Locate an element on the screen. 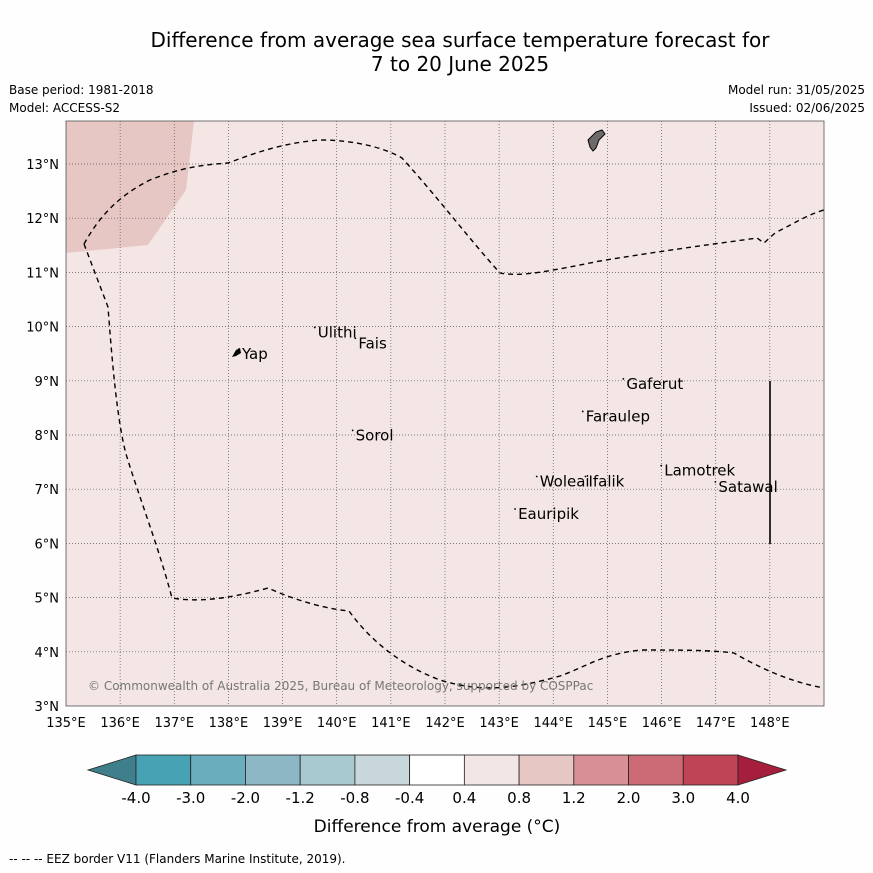 The width and height of the screenshot is (873, 873). meta-left: Base period: 1981-2018 Model: ACCESS-S2 is located at coordinates (81, 99).